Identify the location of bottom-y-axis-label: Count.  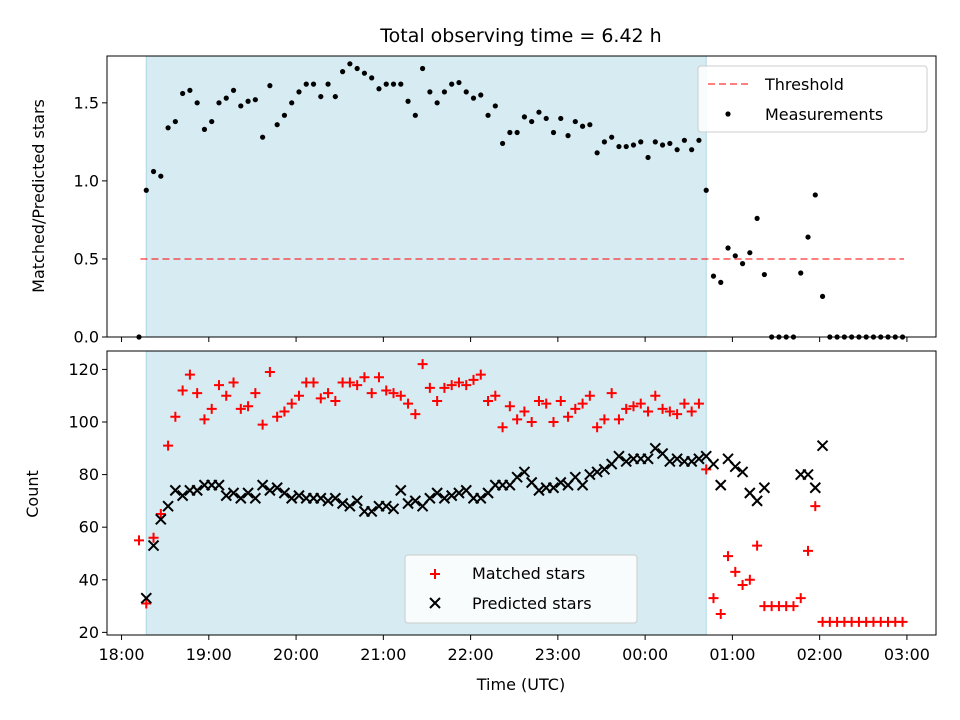
(32, 494).